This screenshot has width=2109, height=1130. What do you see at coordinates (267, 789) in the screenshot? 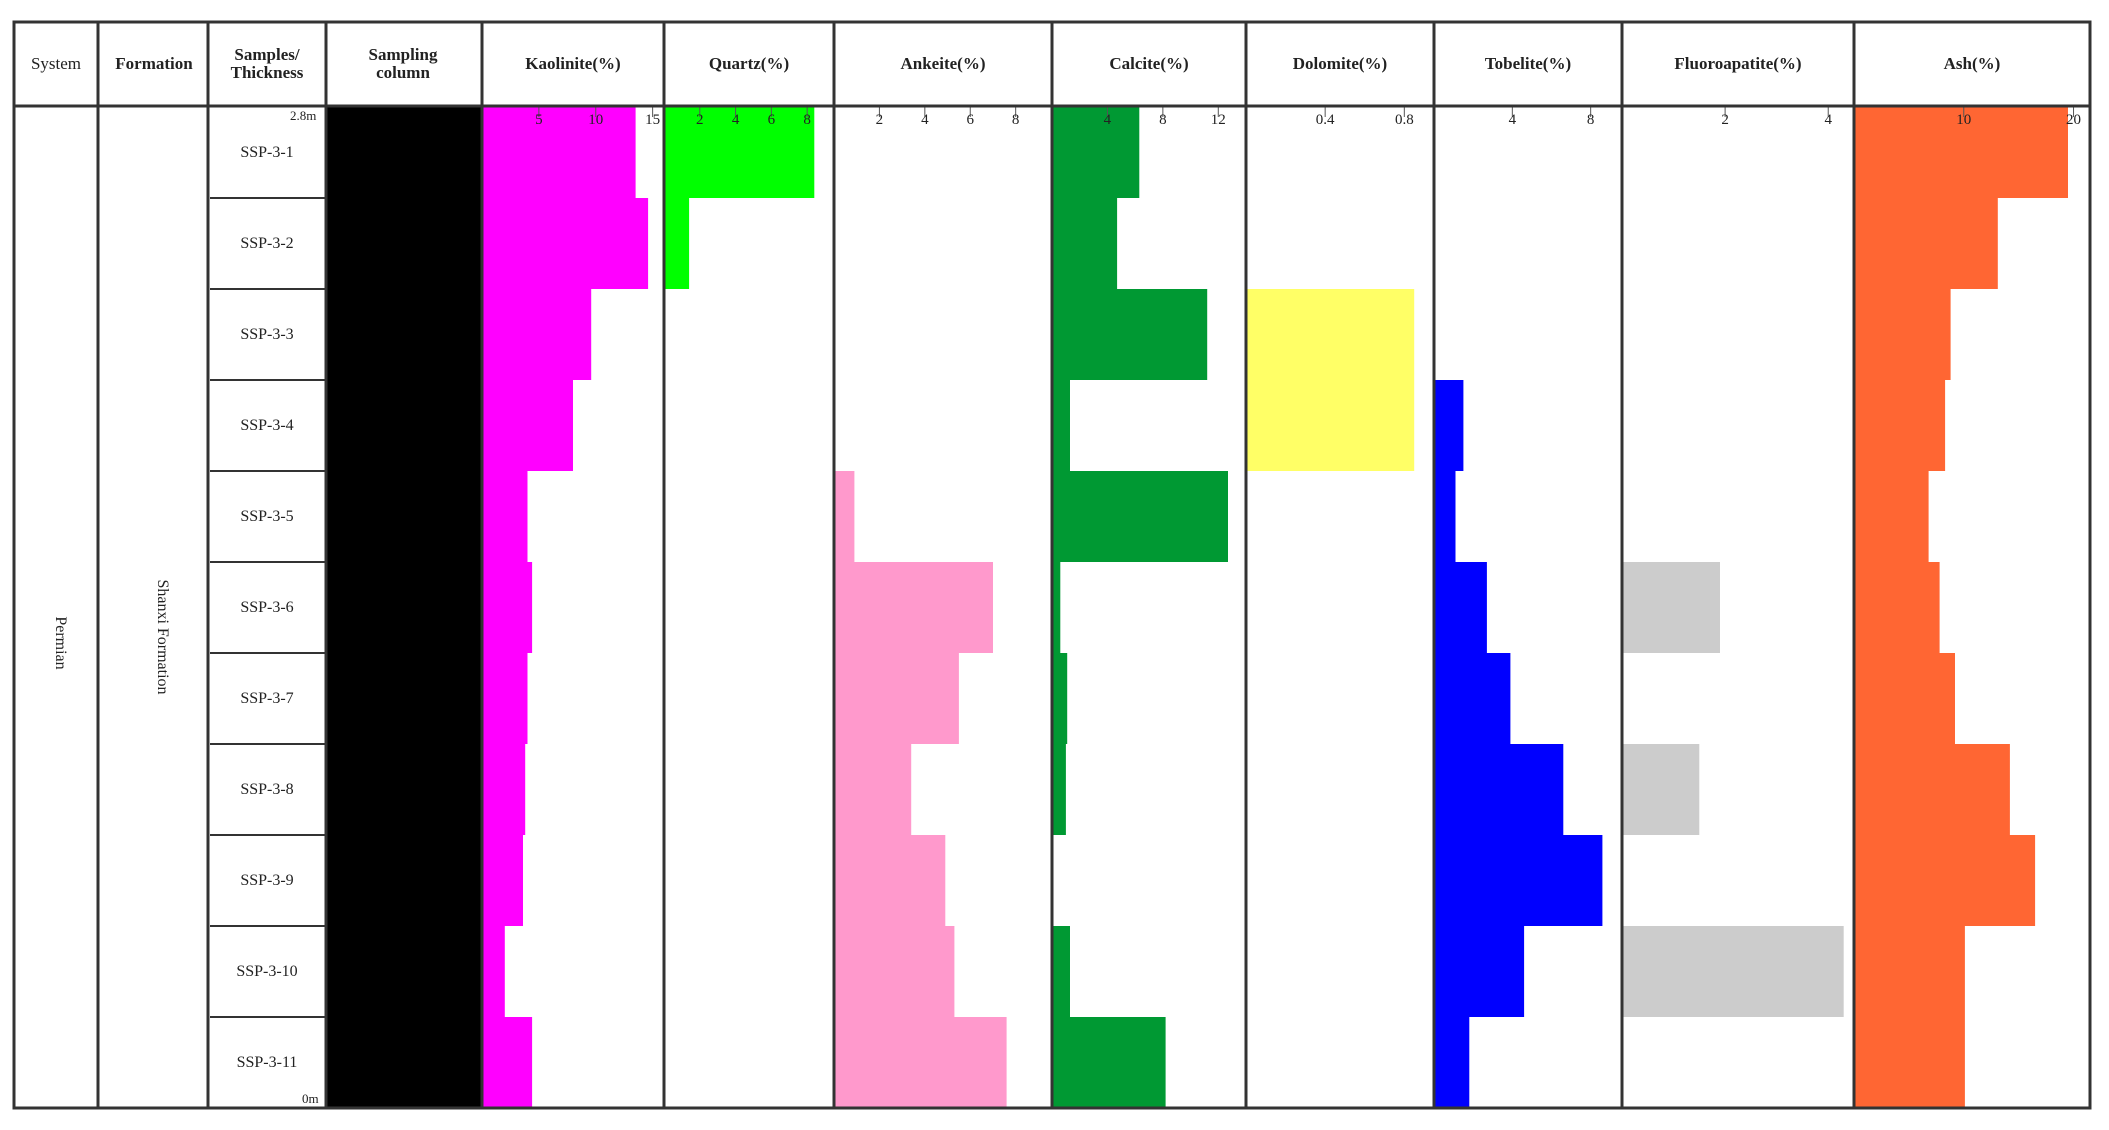
I see `sample-label: SSP-3-8` at bounding box center [267, 789].